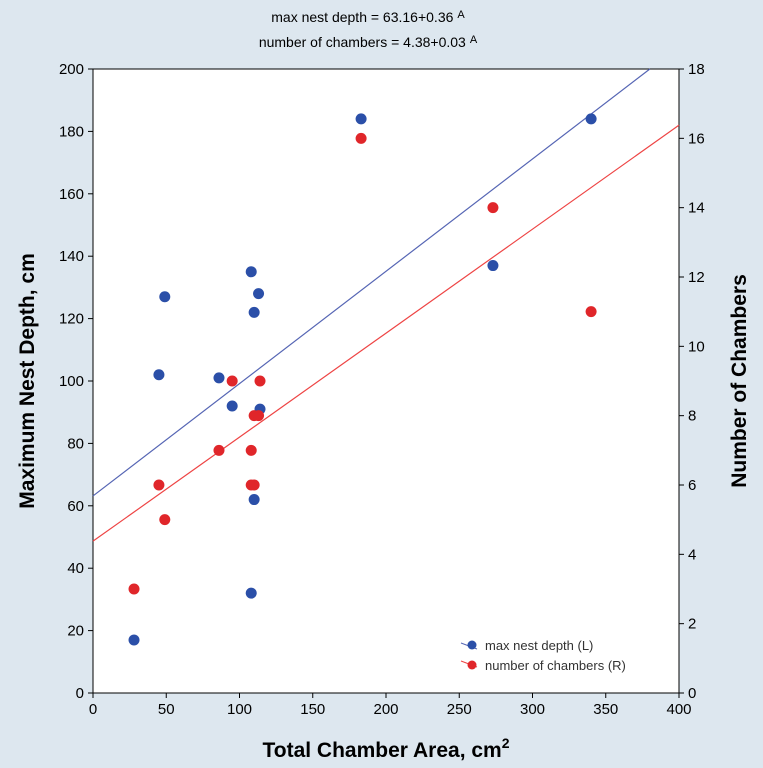 This screenshot has width=763, height=768. Describe the element at coordinates (166, 709) in the screenshot. I see `x-tick-label: 50` at that location.